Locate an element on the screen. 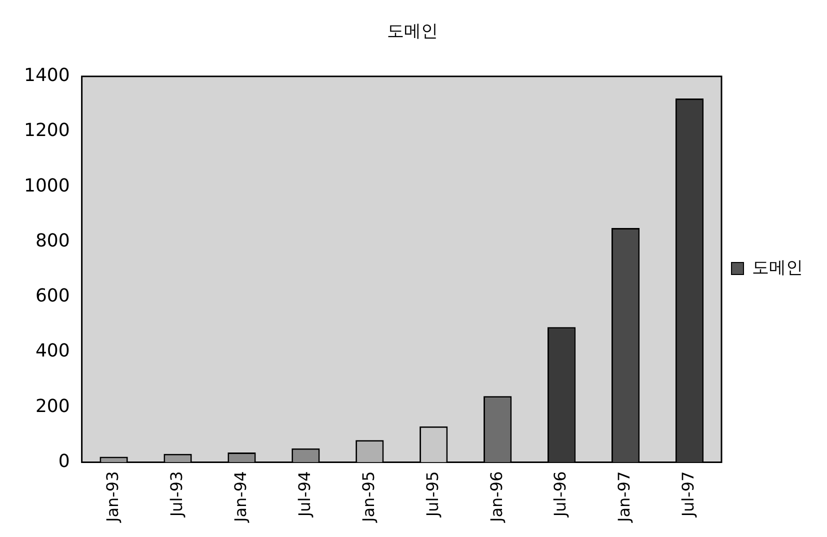 The height and width of the screenshot is (537, 827). x-tick-label: Jul-94 is located at coordinates (304, 494).